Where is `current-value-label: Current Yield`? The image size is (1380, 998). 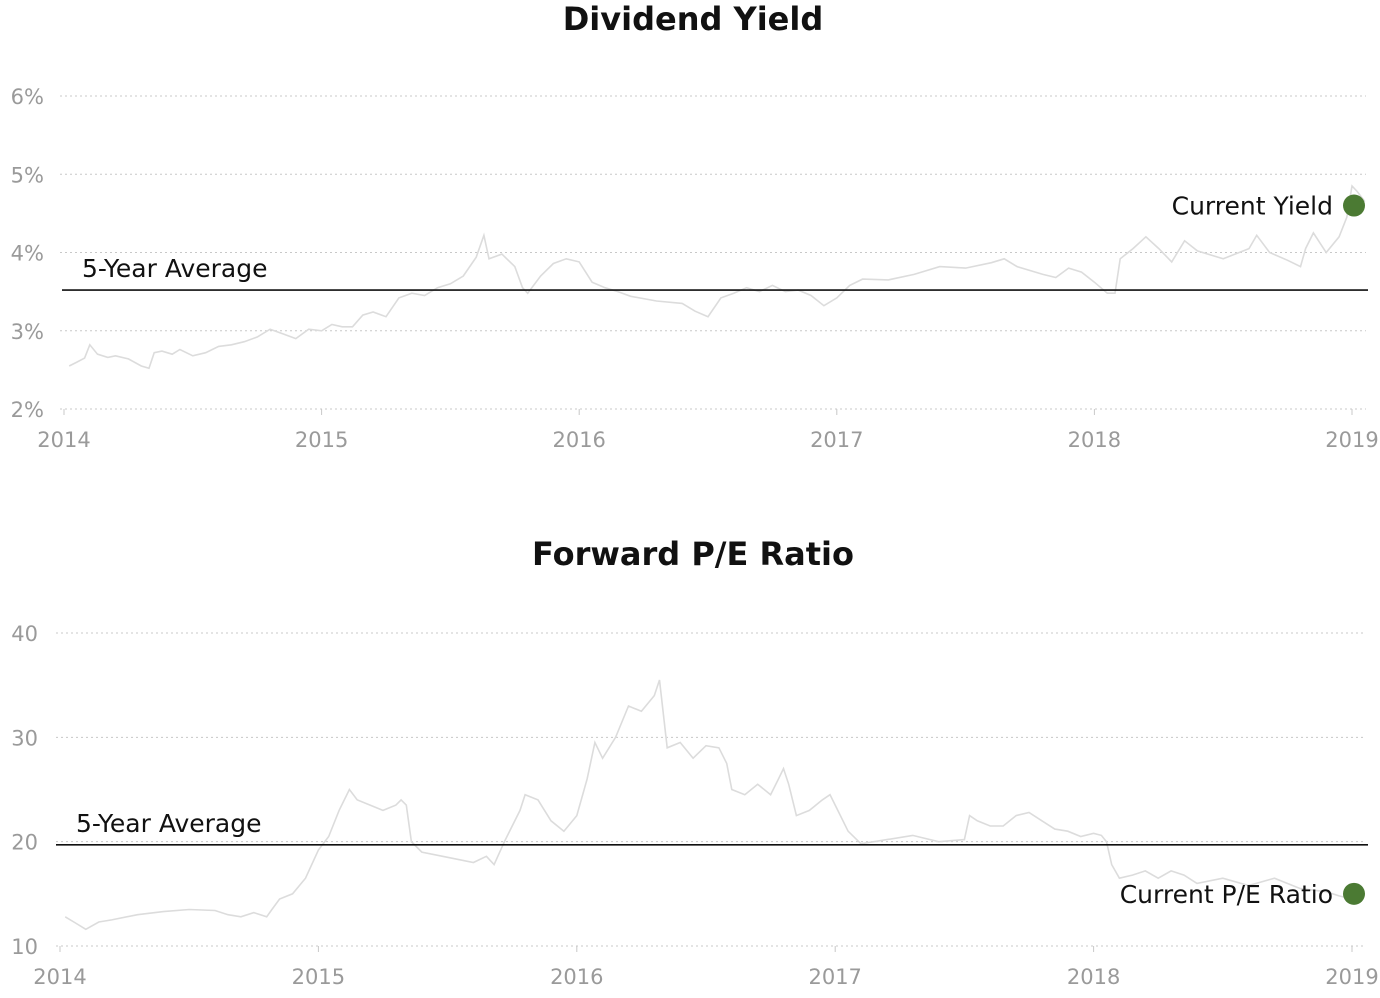 current-value-label: Current Yield is located at coordinates (1252, 206).